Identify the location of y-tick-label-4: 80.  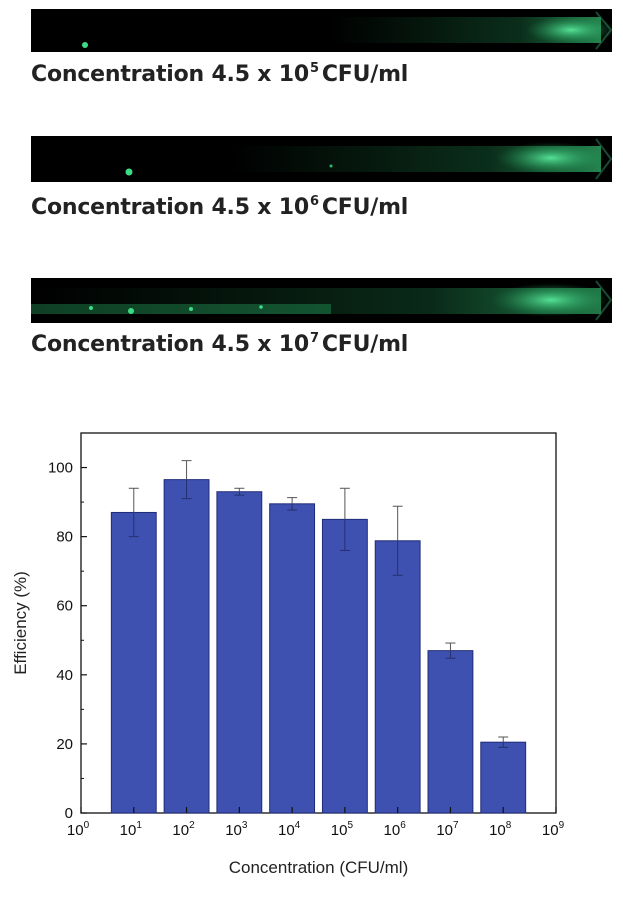
(64, 537).